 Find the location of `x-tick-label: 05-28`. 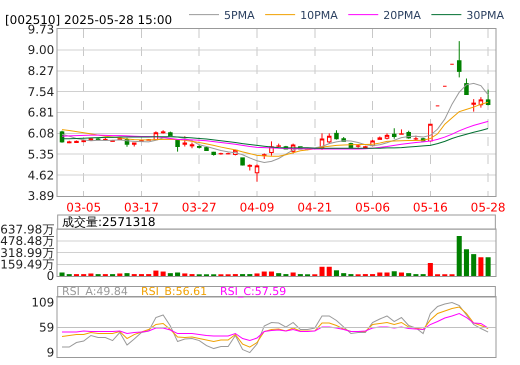

x-tick-label: 05-28 is located at coordinates (488, 207).